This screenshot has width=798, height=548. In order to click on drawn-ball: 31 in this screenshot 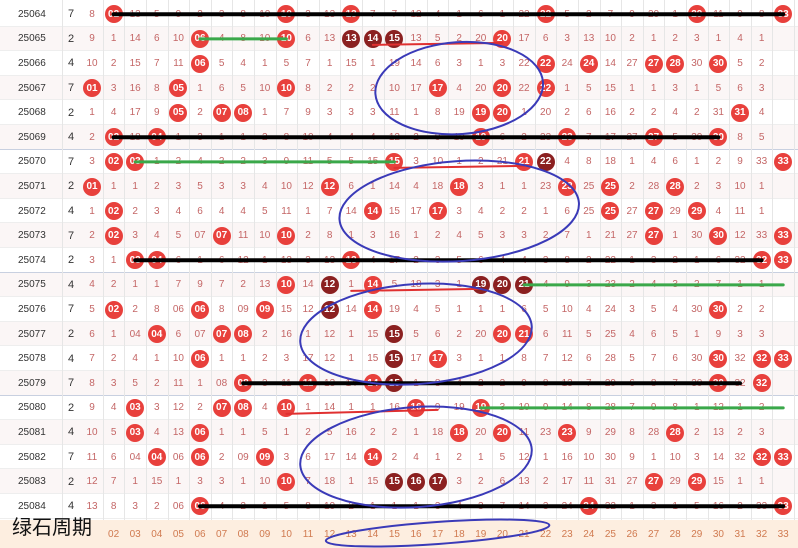, I will do `click(740, 112)`.